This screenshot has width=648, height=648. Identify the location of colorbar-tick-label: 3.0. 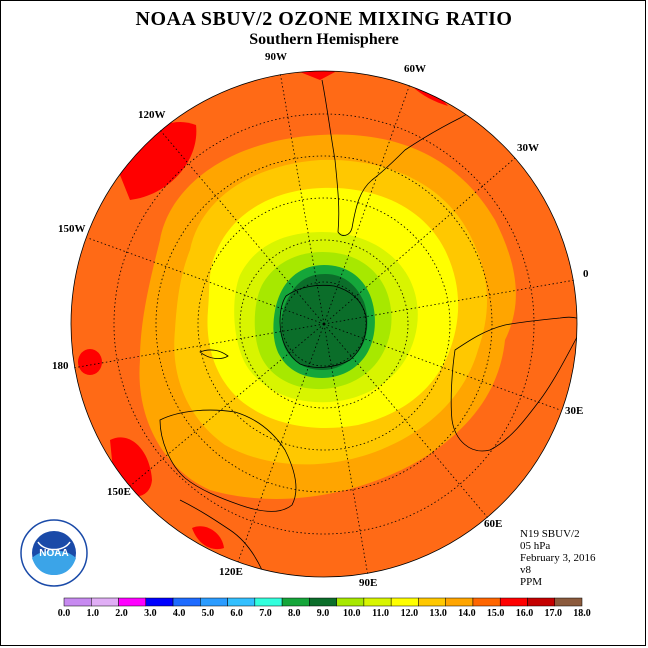
(150, 613).